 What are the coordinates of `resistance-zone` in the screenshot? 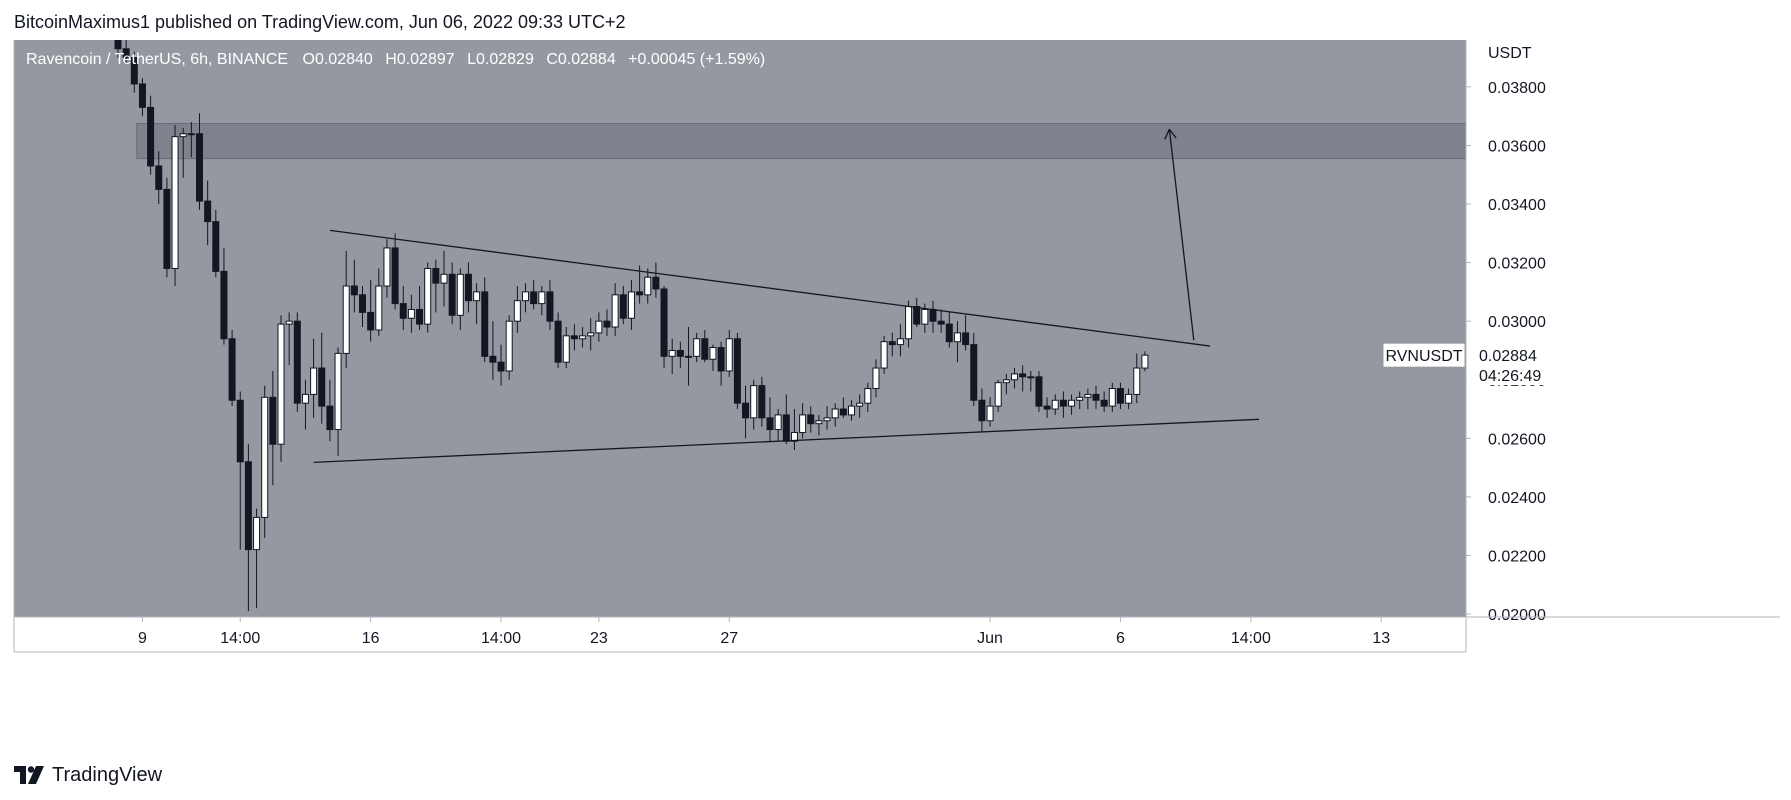 It's located at (801, 141).